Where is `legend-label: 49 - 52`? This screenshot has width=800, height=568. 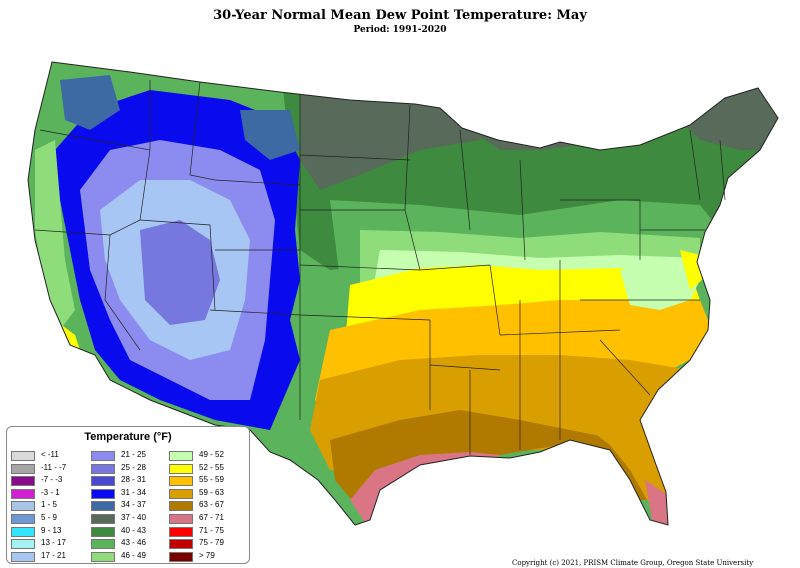
legend-label: 49 - 52 is located at coordinates (211, 454).